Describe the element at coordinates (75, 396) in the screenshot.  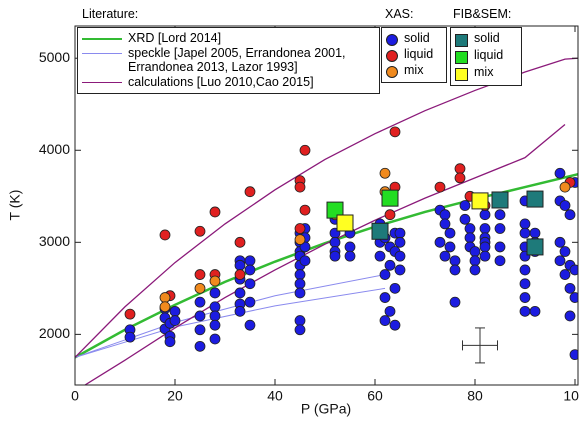
I see `x-tick-label: 0` at that location.